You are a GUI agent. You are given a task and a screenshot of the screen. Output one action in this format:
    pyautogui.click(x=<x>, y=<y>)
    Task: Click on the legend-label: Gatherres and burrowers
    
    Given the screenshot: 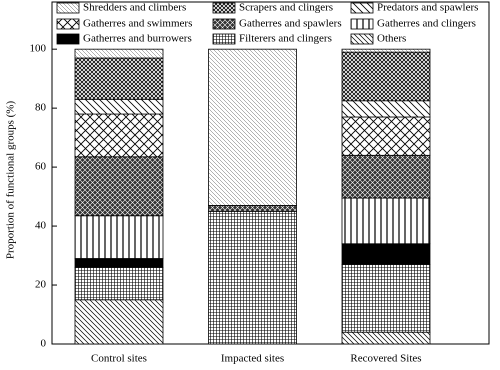 What is the action you would take?
    pyautogui.click(x=137, y=39)
    